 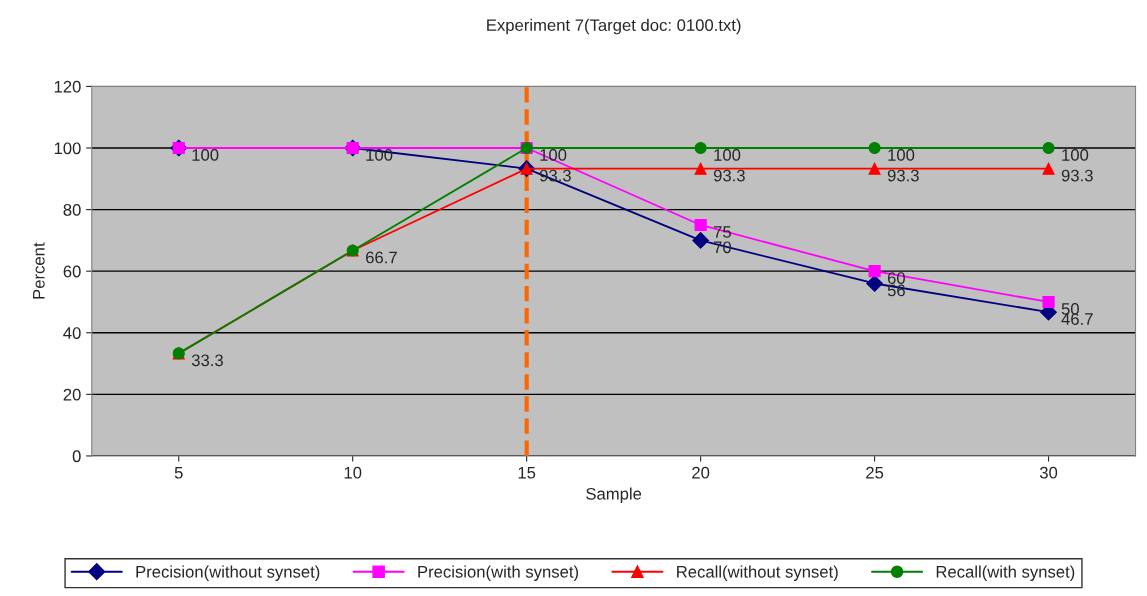 I want to click on y-tick-label: 80, so click(x=72, y=209).